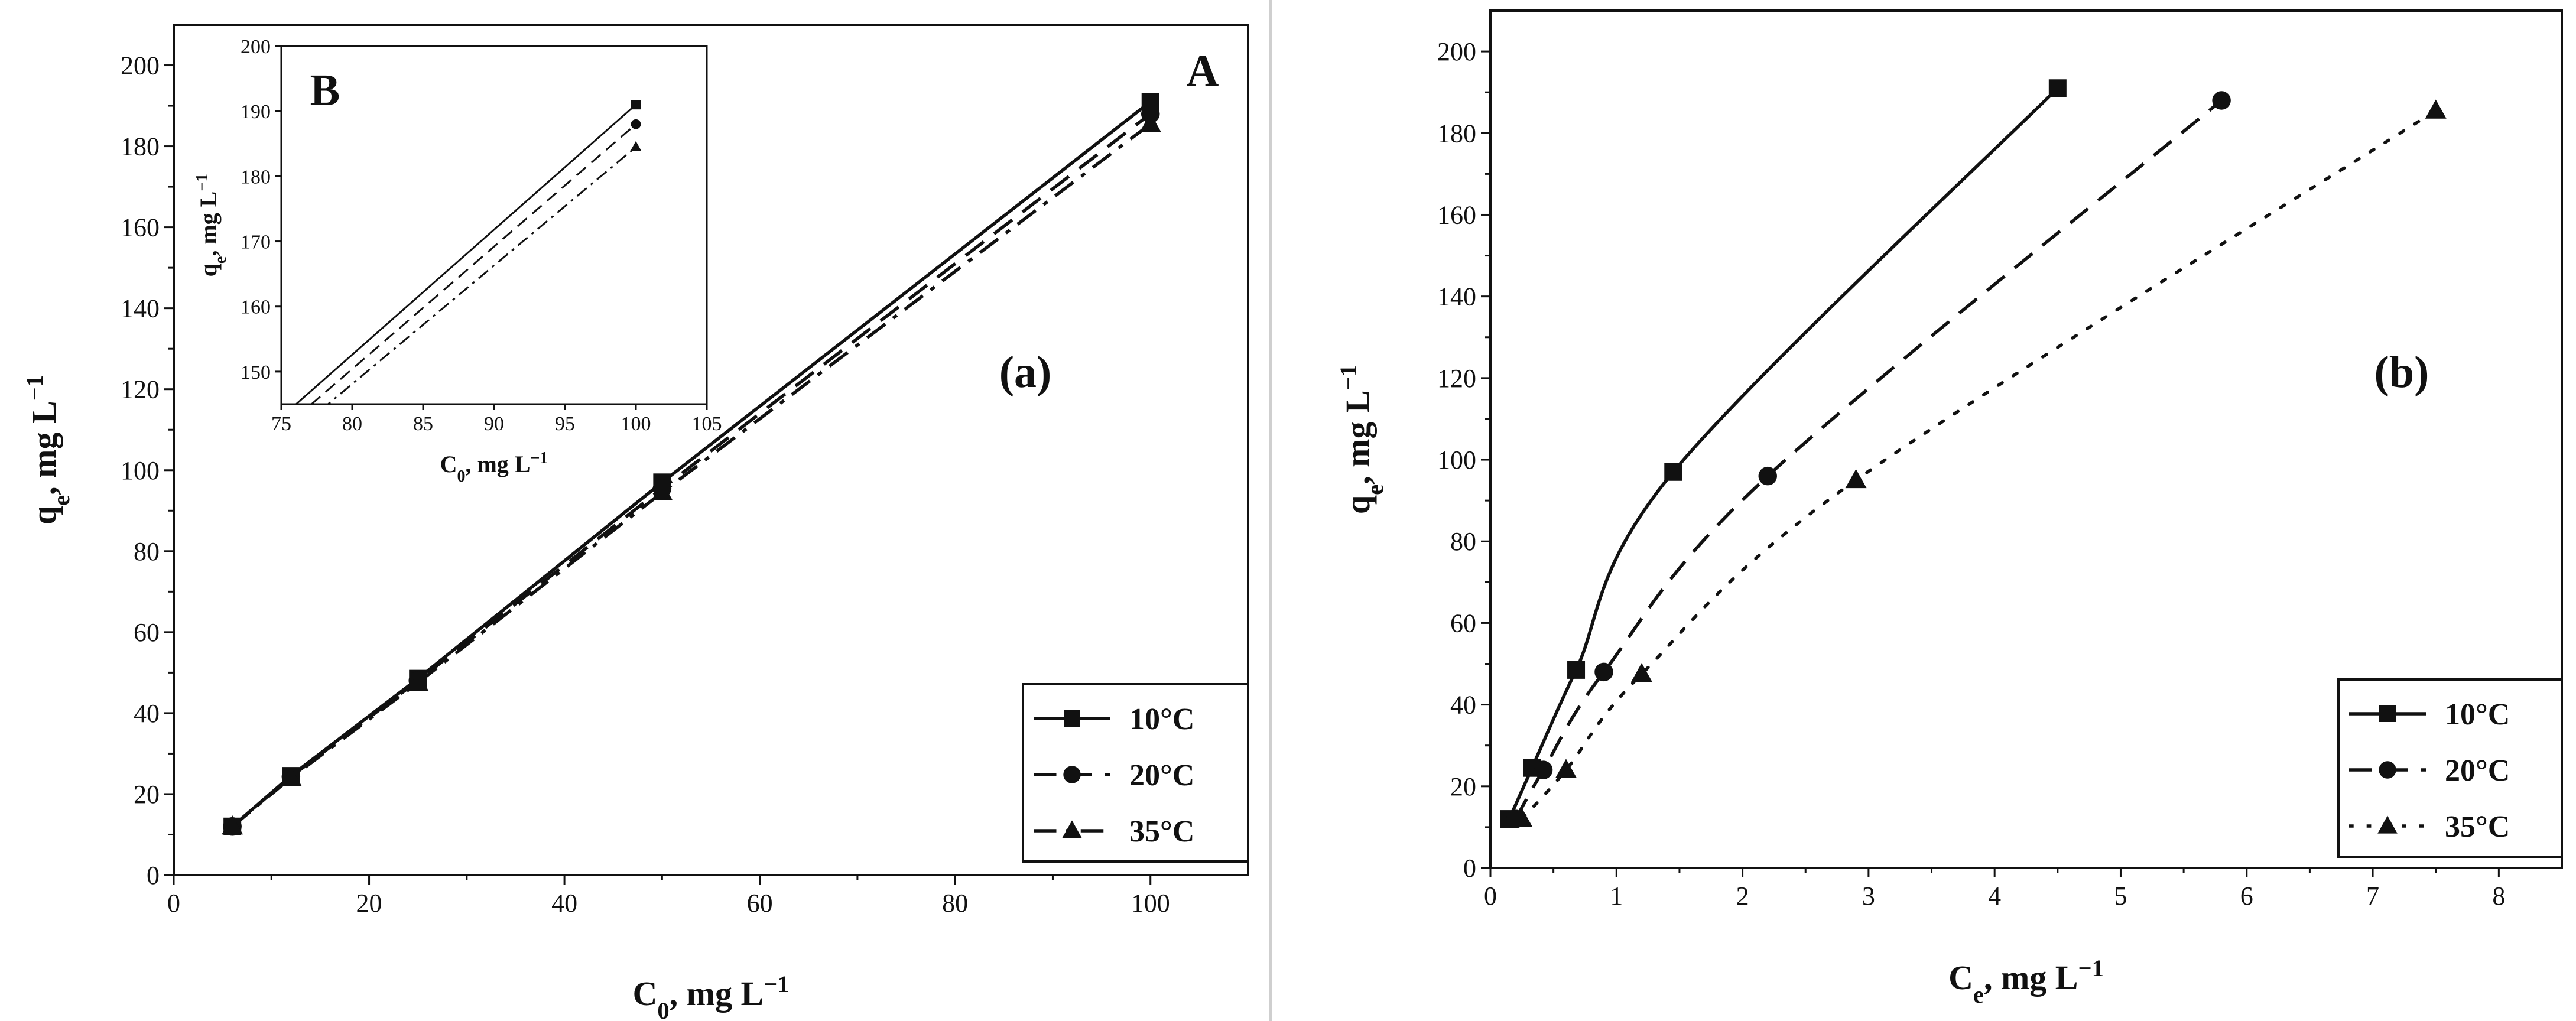 The width and height of the screenshot is (2576, 1021). What do you see at coordinates (2120, 897) in the screenshot?
I see `x-tick-label: 5` at bounding box center [2120, 897].